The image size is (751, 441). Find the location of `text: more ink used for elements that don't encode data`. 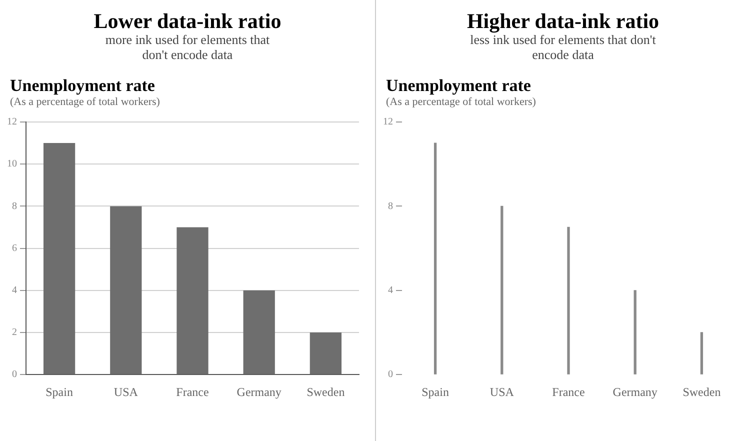

text: more ink used for elements that don't encode data is located at coordinates (187, 47).